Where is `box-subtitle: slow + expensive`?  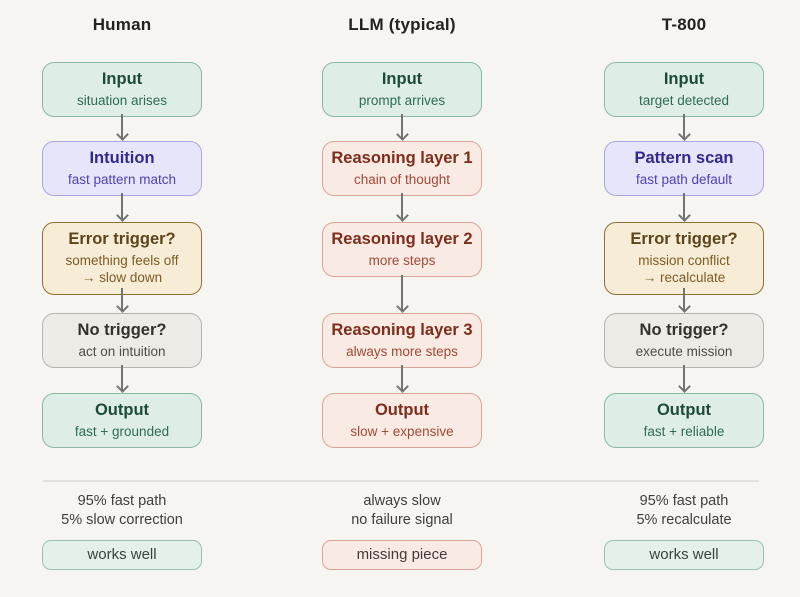
box-subtitle: slow + expensive is located at coordinates (402, 431).